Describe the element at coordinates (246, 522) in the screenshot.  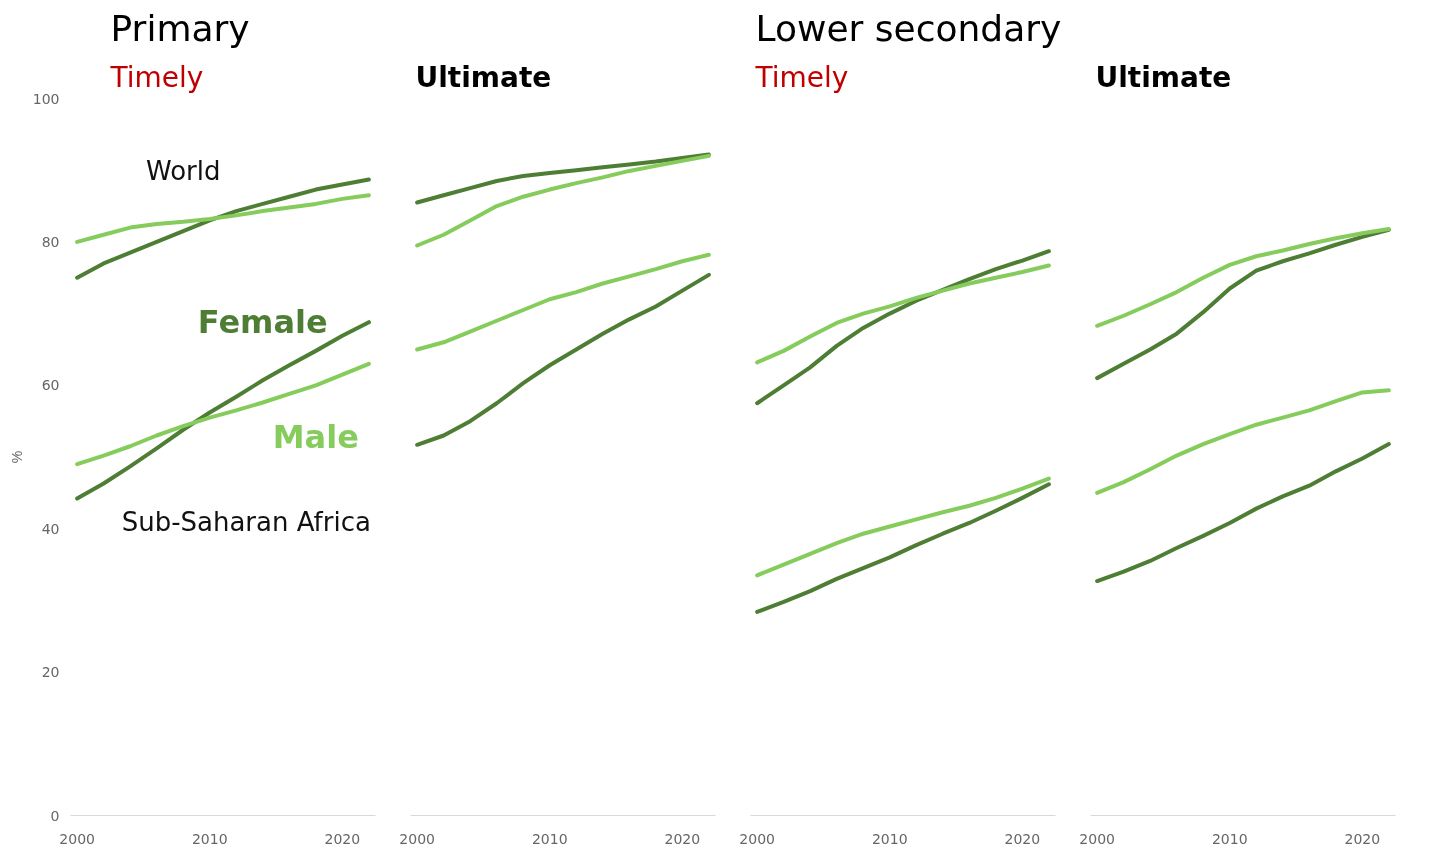
I see `annotation: Sub-Saharan Africa` at that location.